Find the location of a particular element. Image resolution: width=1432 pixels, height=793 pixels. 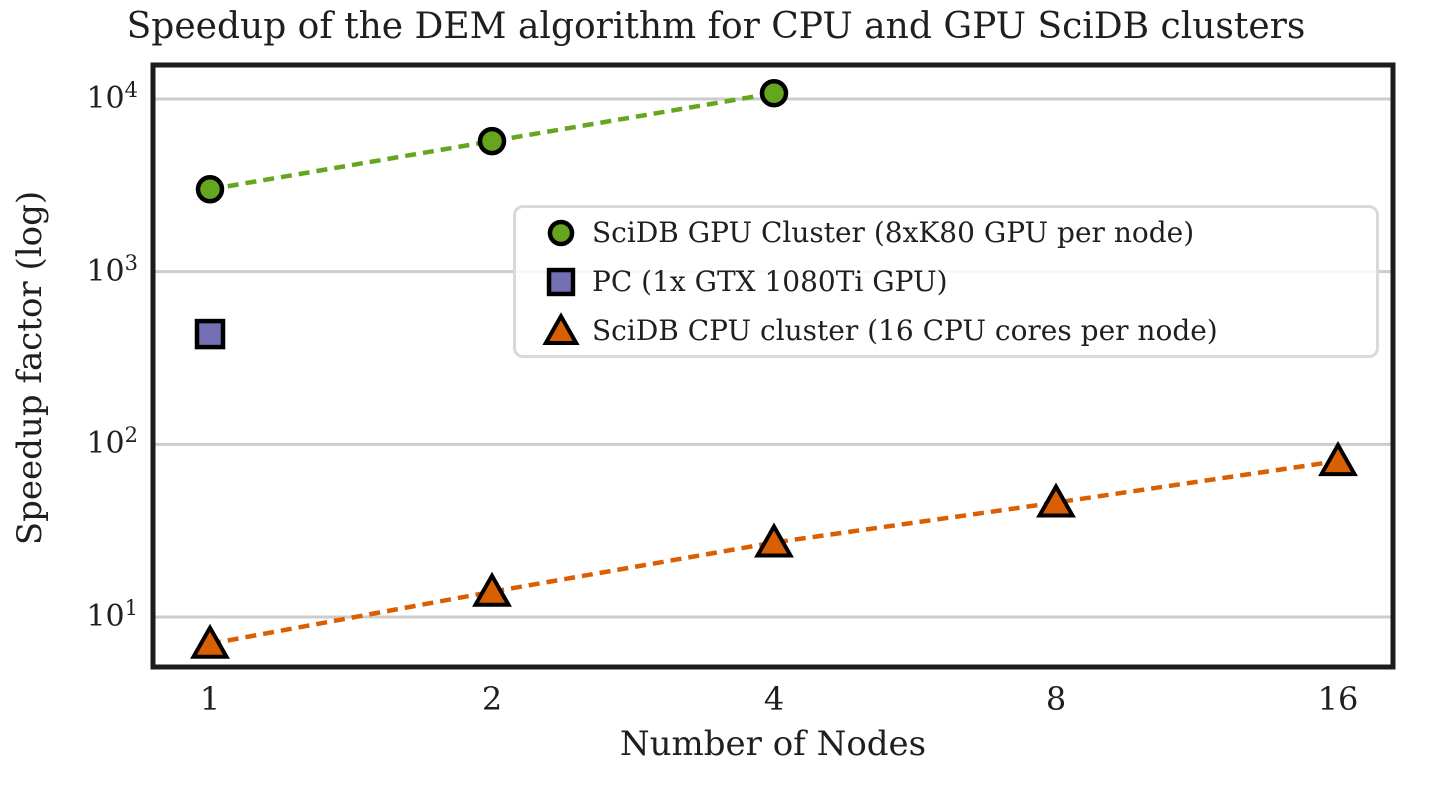

y-tick-label: 10³ is located at coordinates (112, 272).